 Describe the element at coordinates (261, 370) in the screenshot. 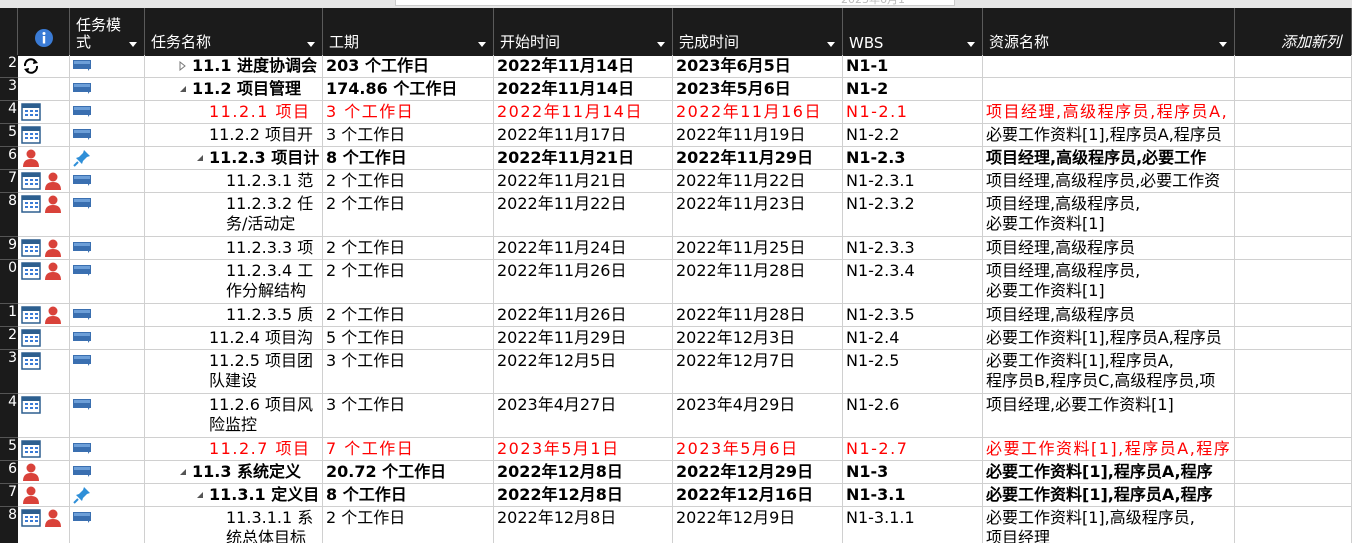

I see `task-name: 11.2.5 项目团 队建设` at that location.